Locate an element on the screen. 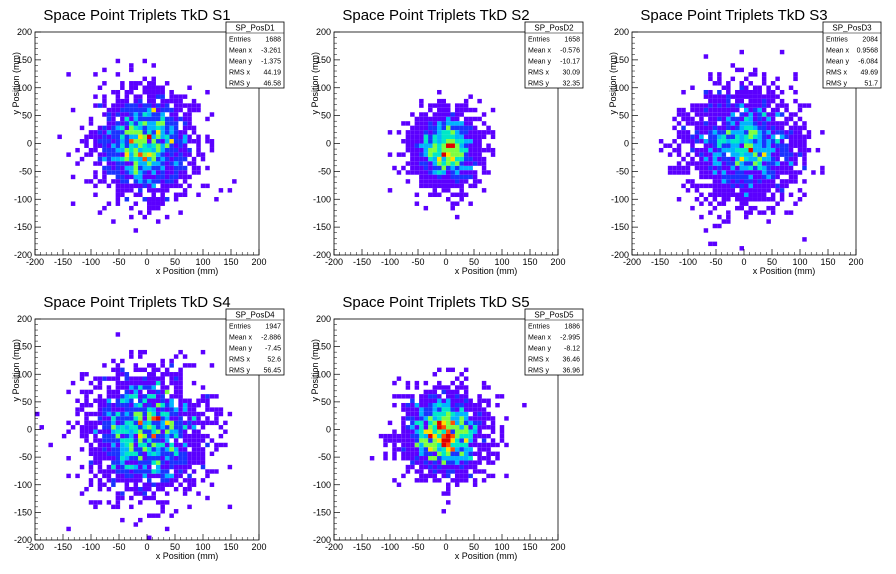 This screenshot has height=574, width=896. x-tick-label: 0 is located at coordinates (445, 262).